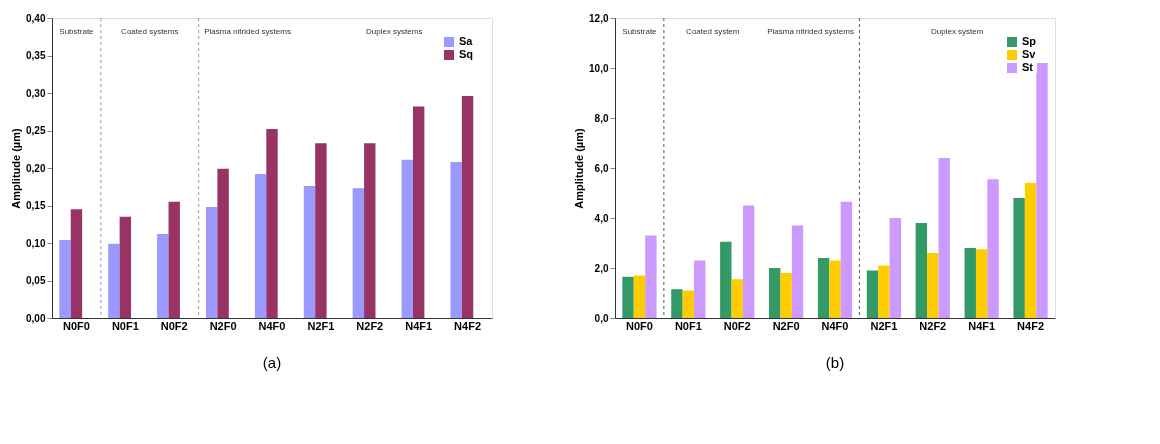 This screenshot has height=444, width=1160. Describe the element at coordinates (36, 55) in the screenshot. I see `y-tick-label: 0,35` at that location.